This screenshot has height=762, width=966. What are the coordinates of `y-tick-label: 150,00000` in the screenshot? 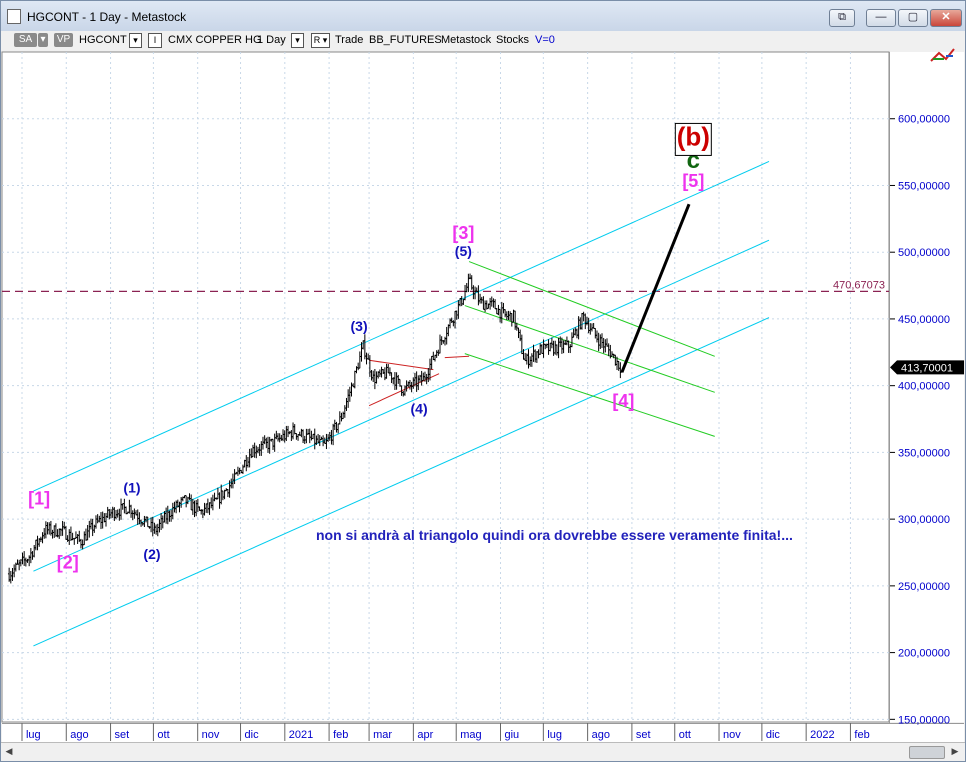 It's located at (924, 720).